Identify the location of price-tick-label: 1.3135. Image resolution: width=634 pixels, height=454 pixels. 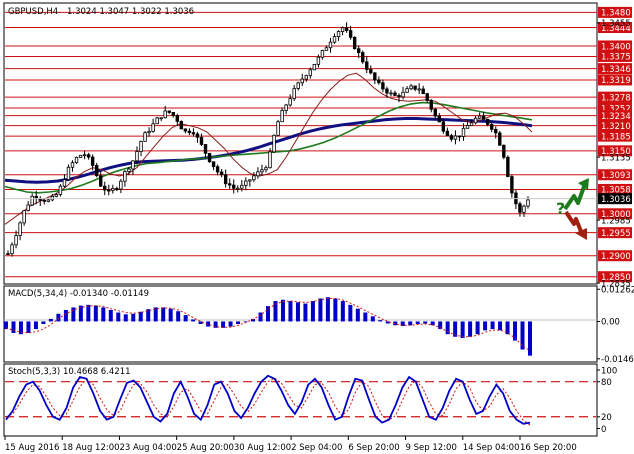
(616, 158).